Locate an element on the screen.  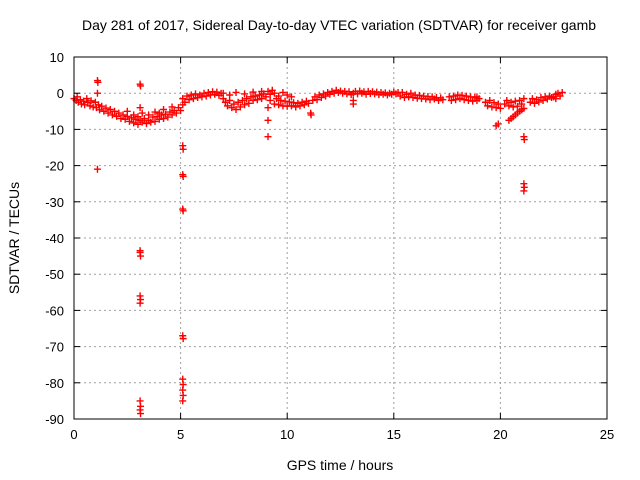
y-tick-label: -50 is located at coordinates (54, 274).